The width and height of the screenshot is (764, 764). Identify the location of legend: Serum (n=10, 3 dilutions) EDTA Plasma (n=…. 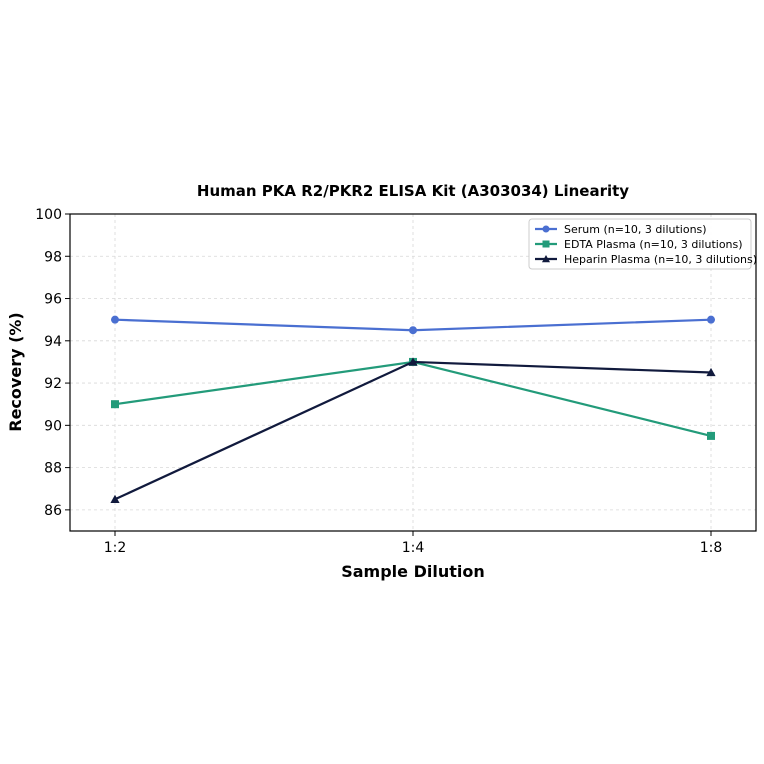
(642, 244).